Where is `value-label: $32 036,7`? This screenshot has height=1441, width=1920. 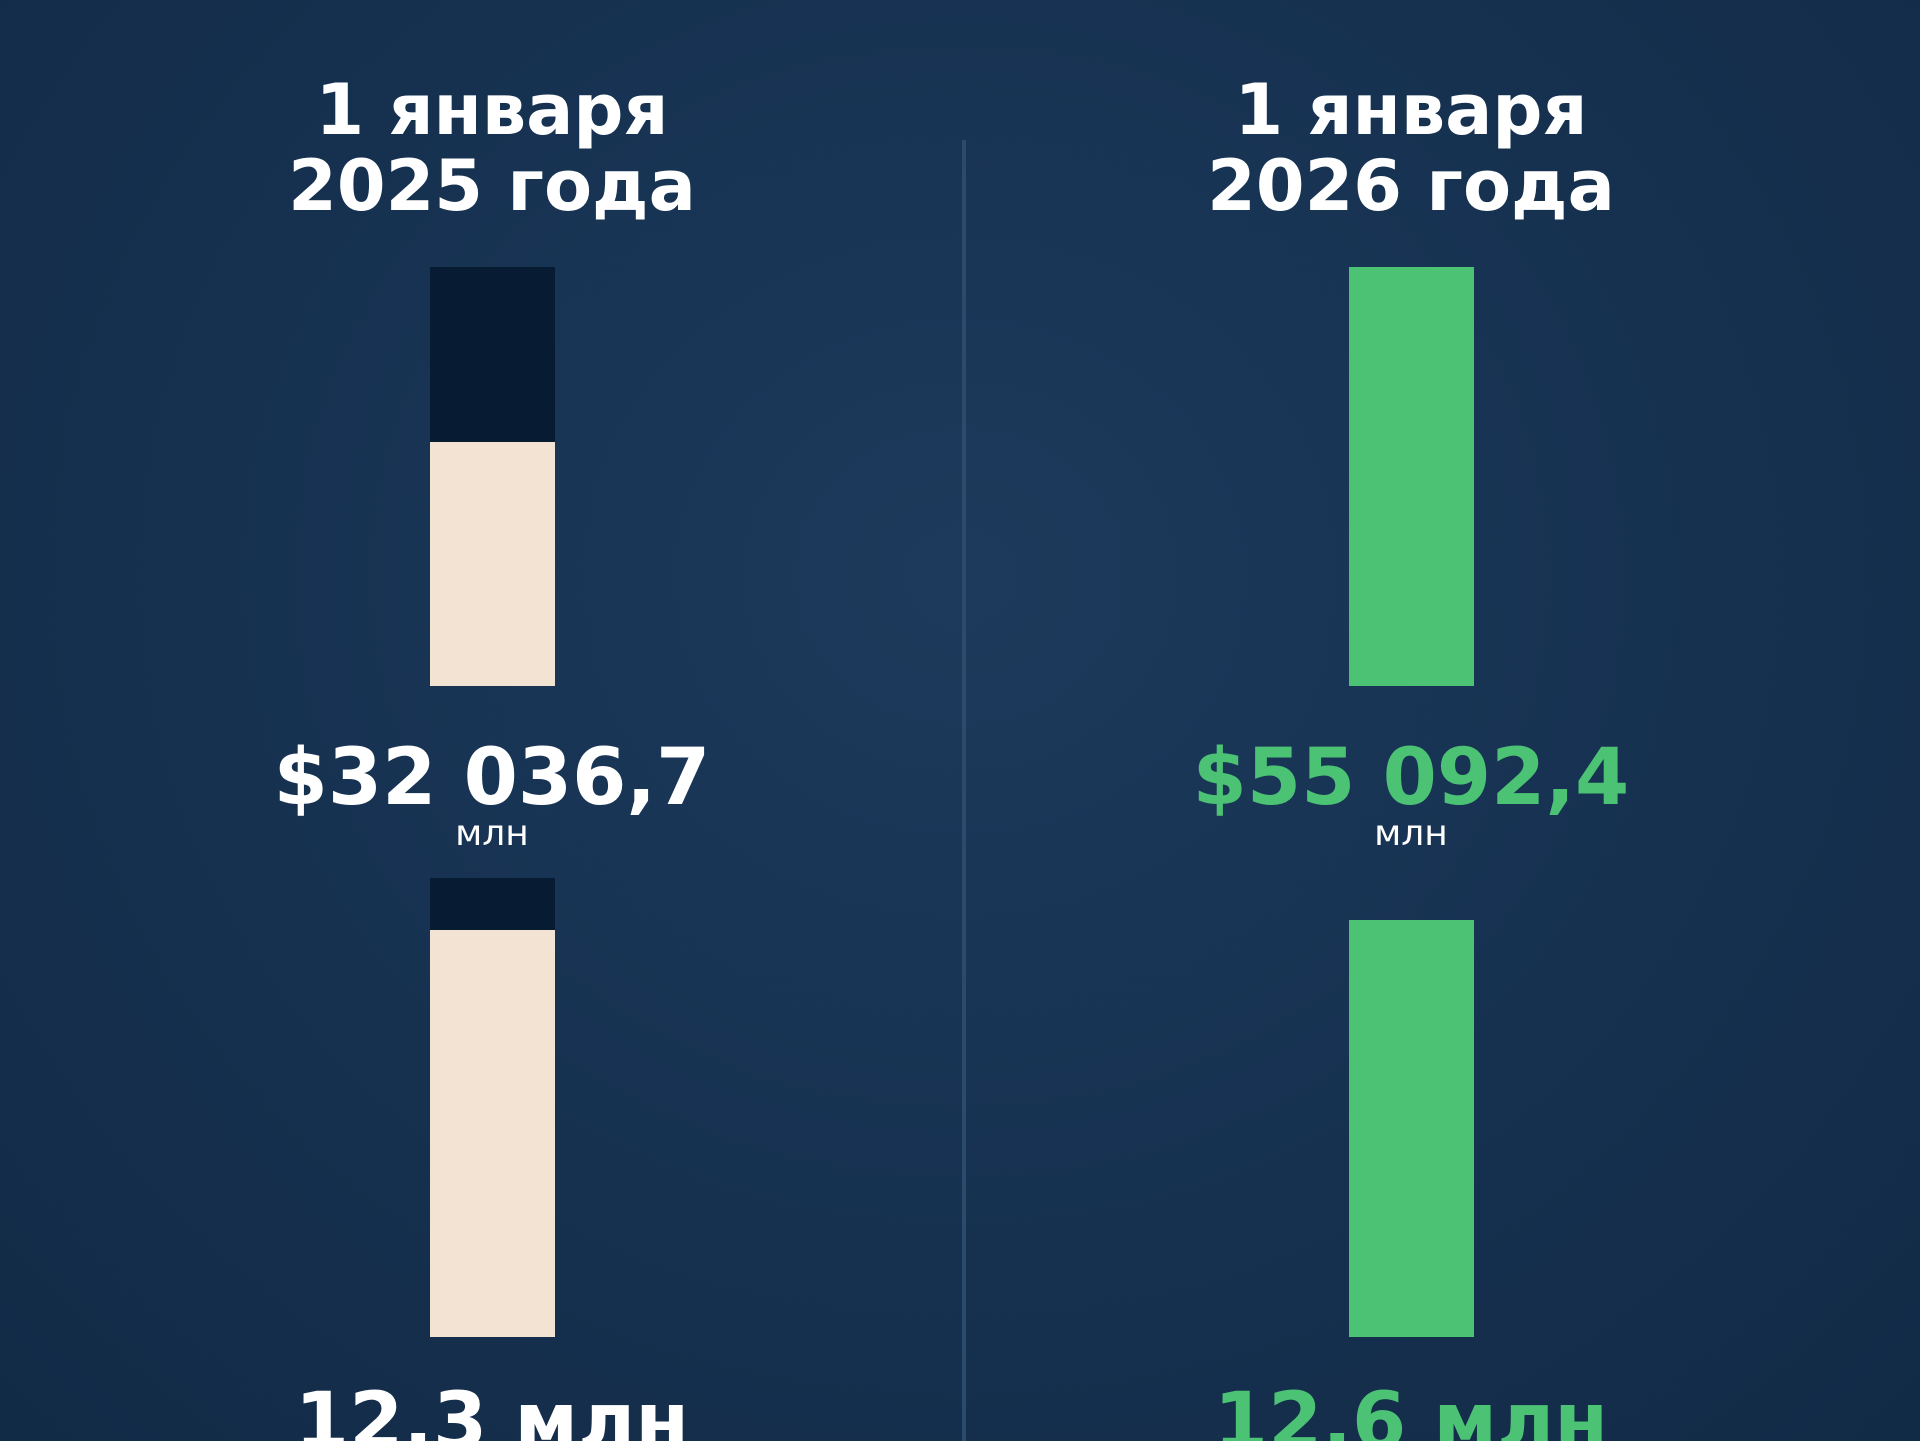
value-label: $32 036,7 is located at coordinates (492, 778).